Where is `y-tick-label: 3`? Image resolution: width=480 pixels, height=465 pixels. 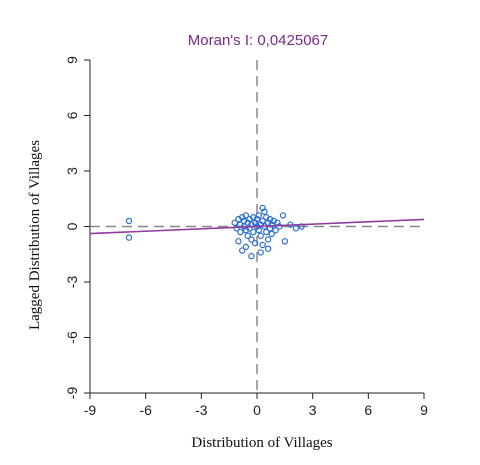 y-tick-label: 3 is located at coordinates (72, 171).